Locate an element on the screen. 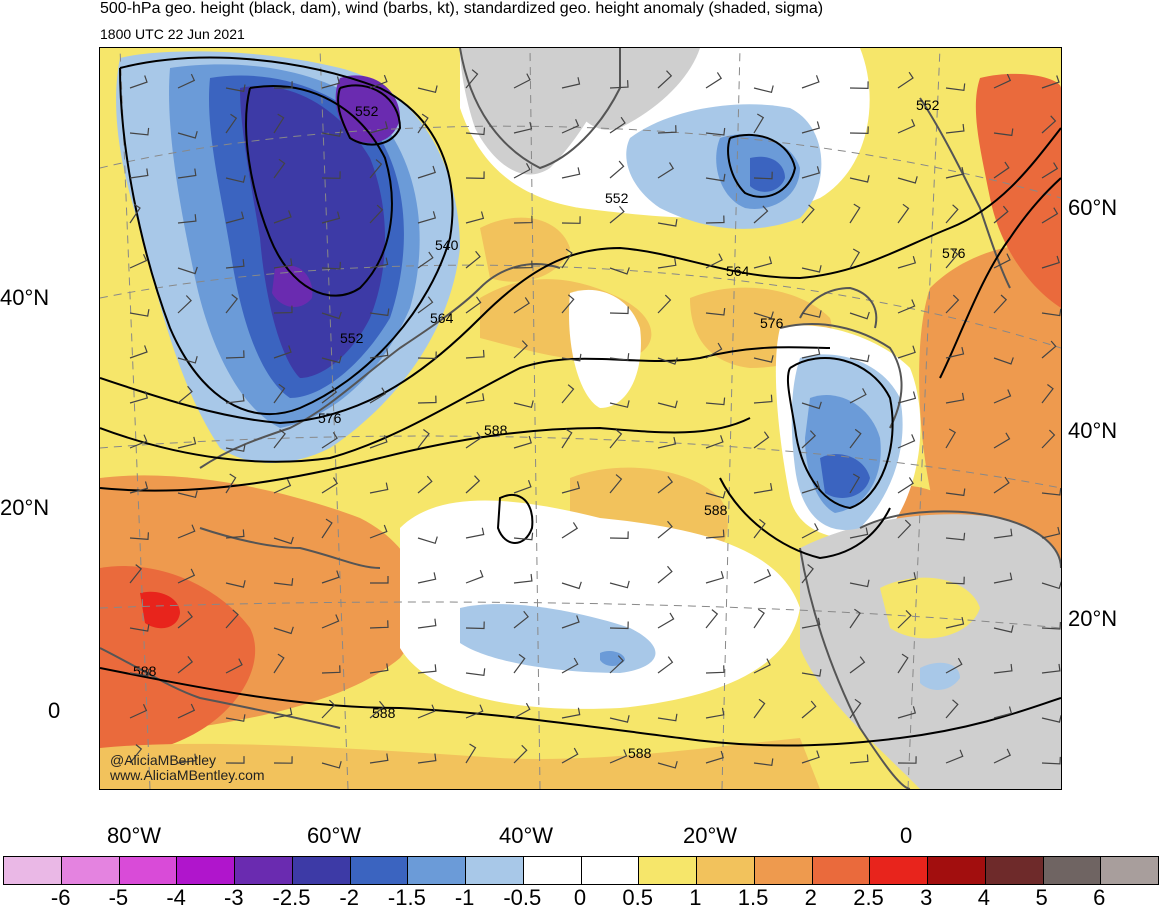  graticule-lon-80w is located at coordinates (135, 418).